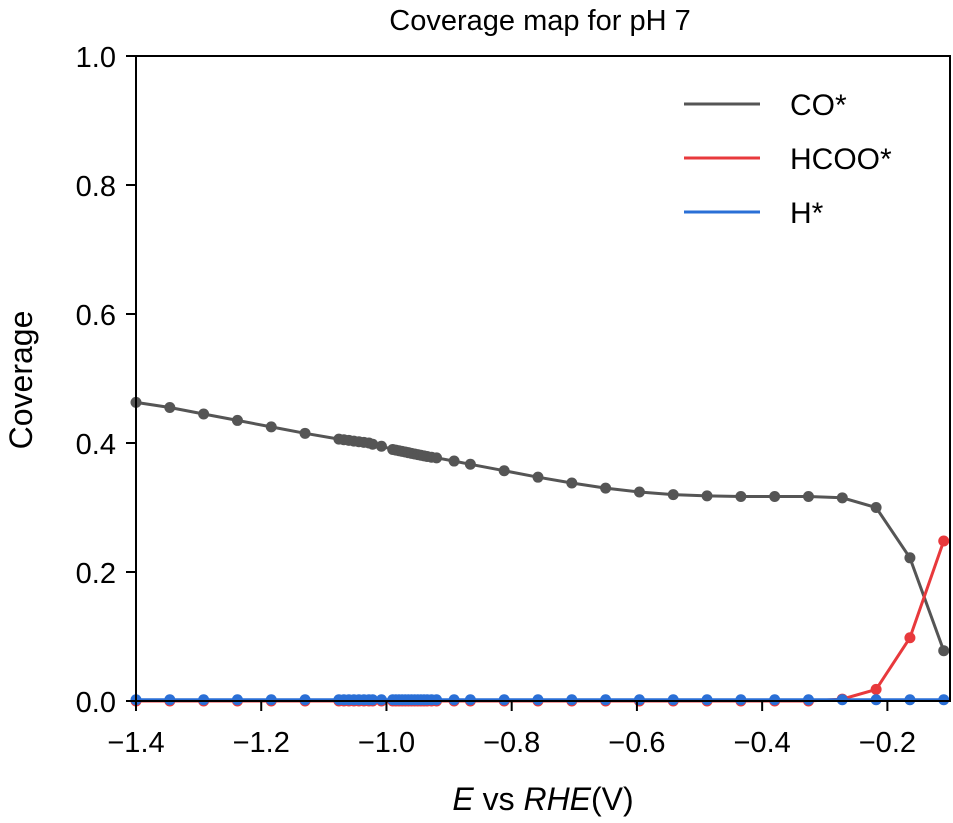  What do you see at coordinates (539, 21) in the screenshot?
I see `chart-title: Coverage map for pH 7` at bounding box center [539, 21].